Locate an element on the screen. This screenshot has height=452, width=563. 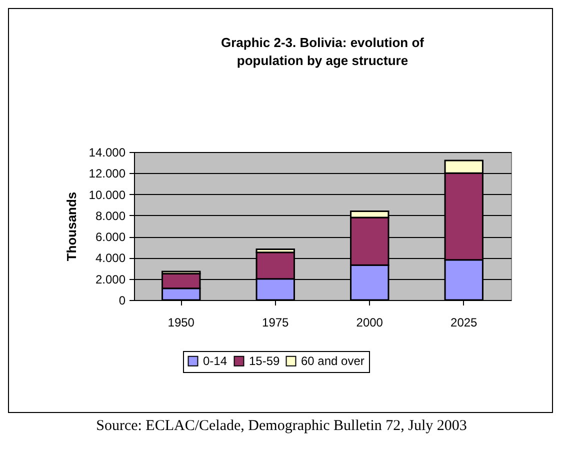
legend-label: 0-14 is located at coordinates (215, 361).